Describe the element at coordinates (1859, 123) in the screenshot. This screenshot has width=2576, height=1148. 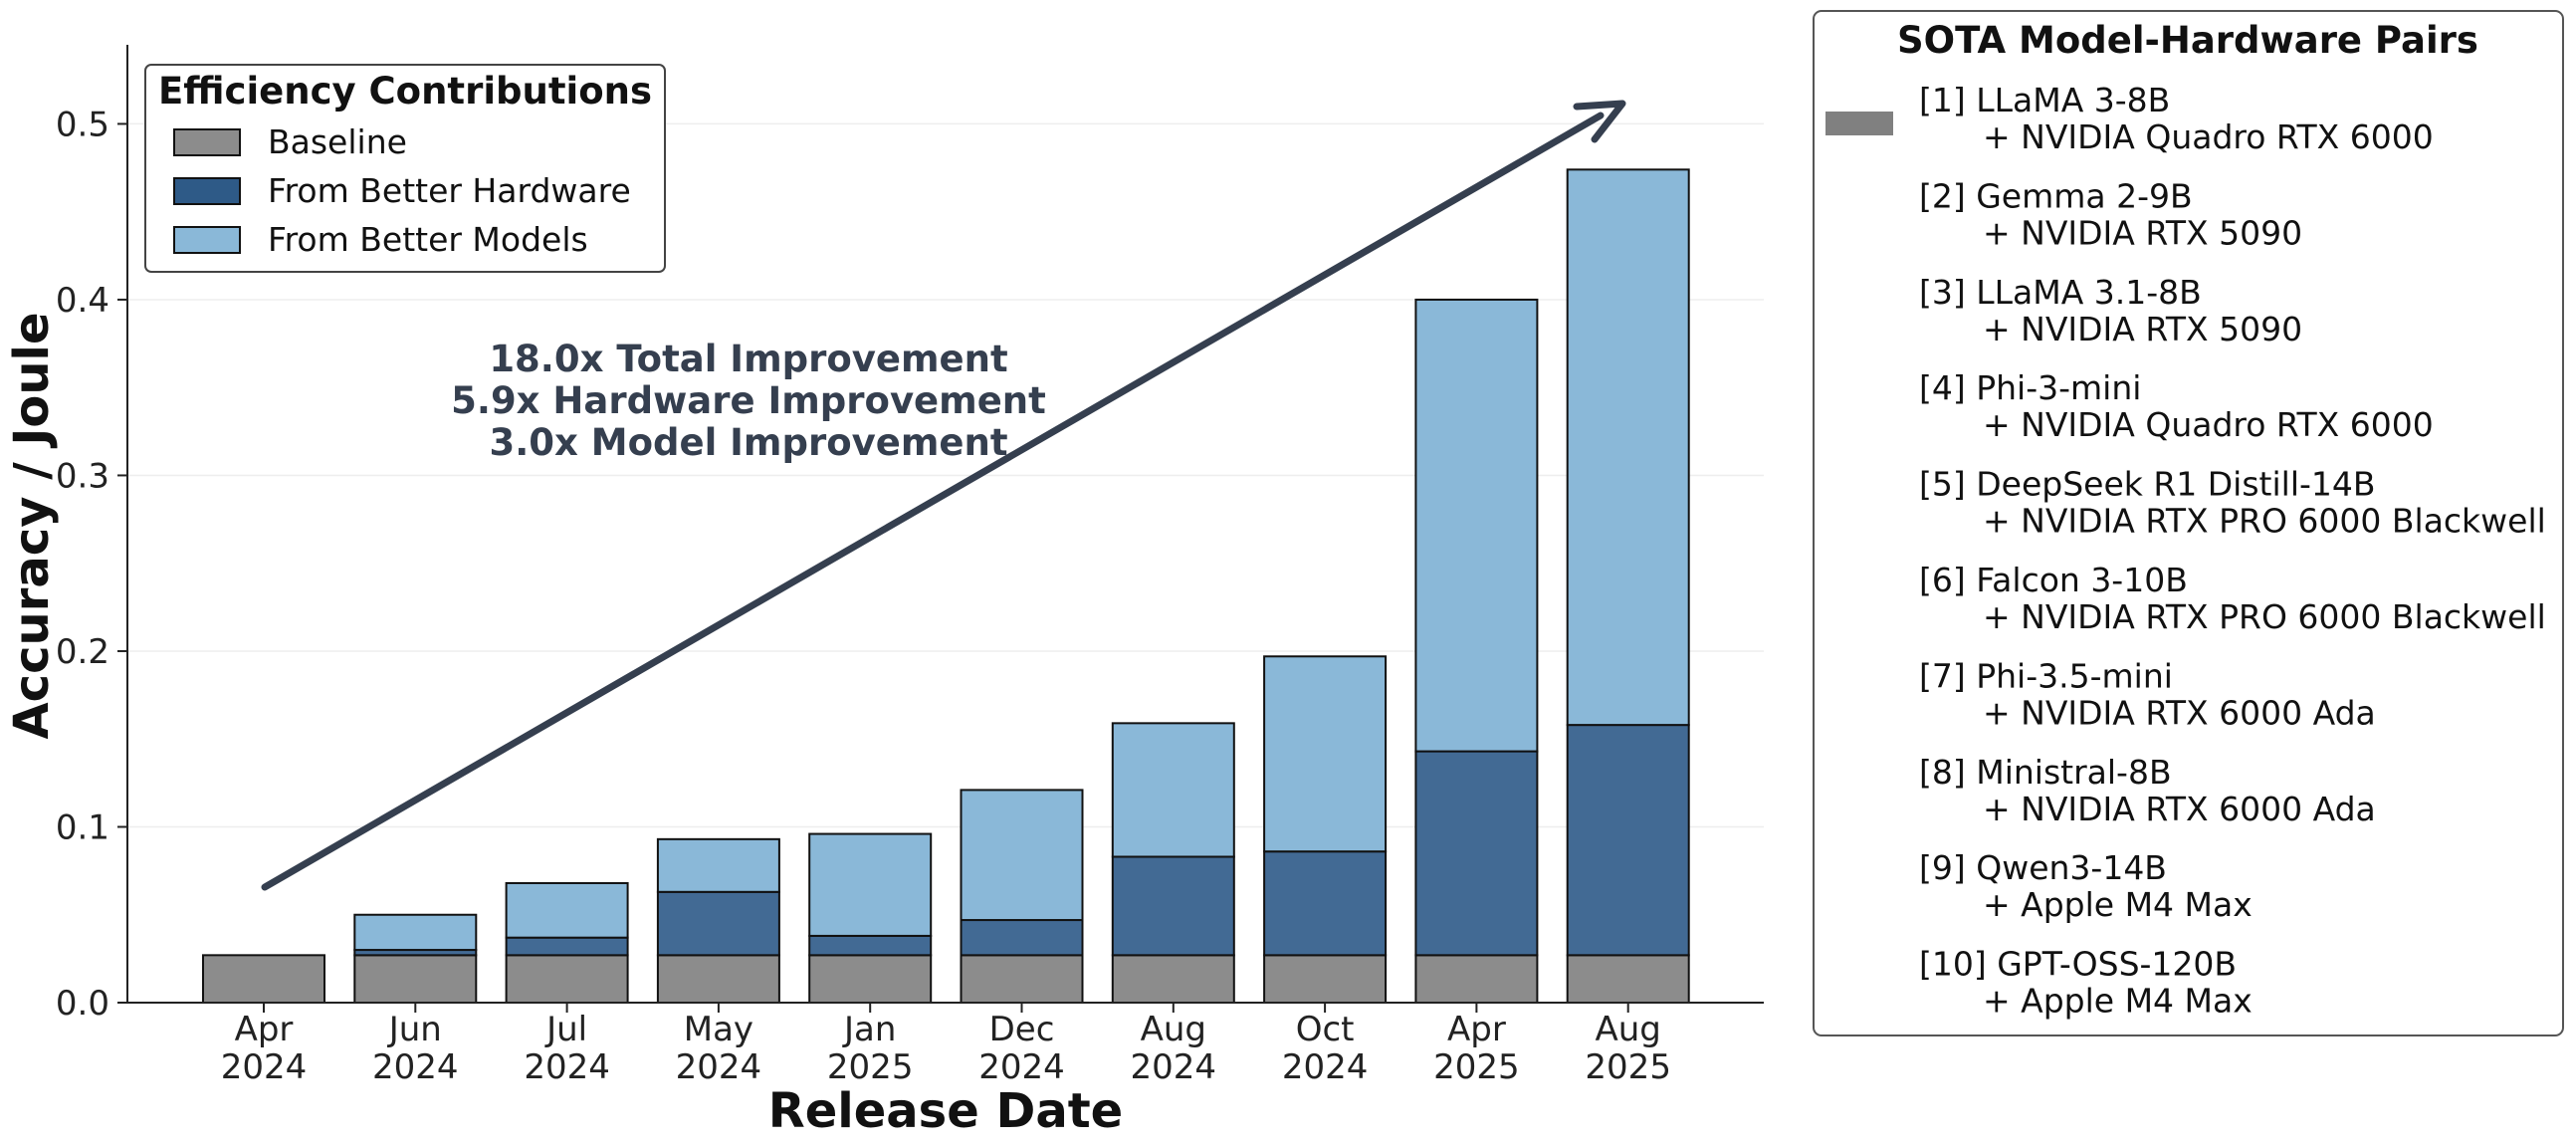
I see `side-panel-swatch` at that location.